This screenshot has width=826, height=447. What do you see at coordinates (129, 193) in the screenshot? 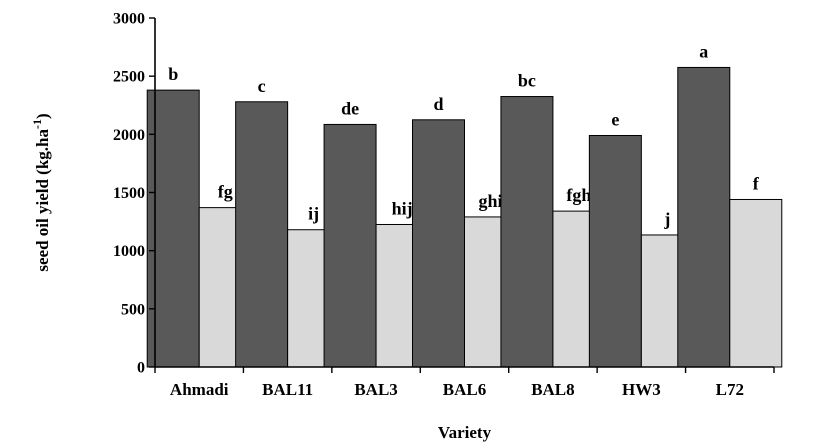
I see `y-tick-label: 1500` at bounding box center [129, 193].